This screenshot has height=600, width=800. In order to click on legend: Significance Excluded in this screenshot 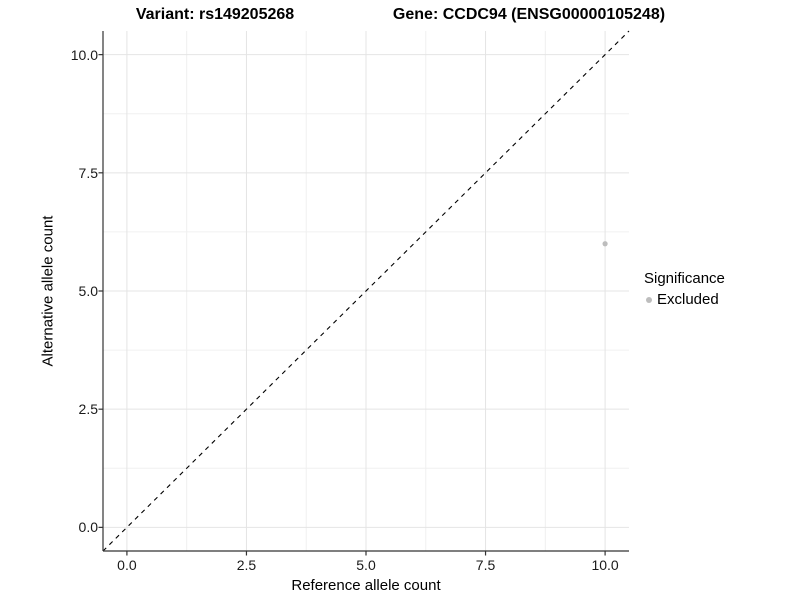, I will do `click(684, 289)`.